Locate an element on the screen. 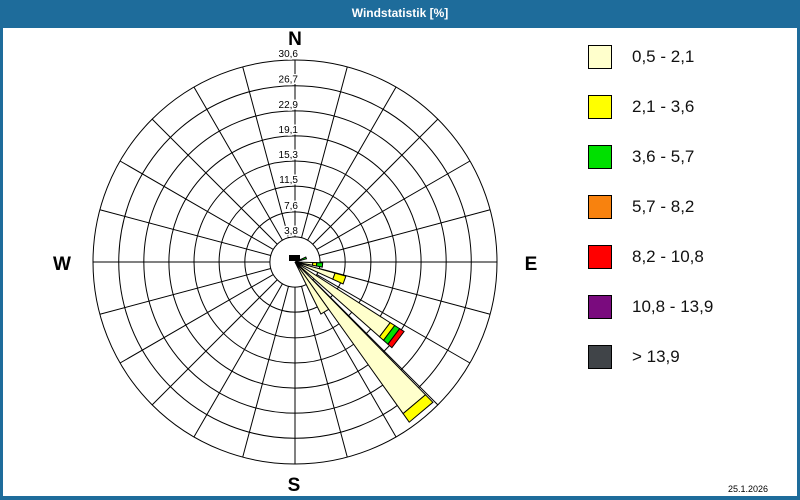  compass-west-label: W is located at coordinates (62, 264).